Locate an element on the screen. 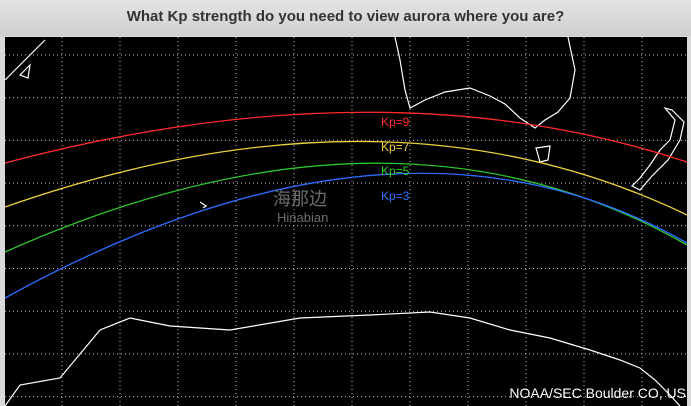 The image size is (691, 406). coast-africa is located at coordinates (25, 60).